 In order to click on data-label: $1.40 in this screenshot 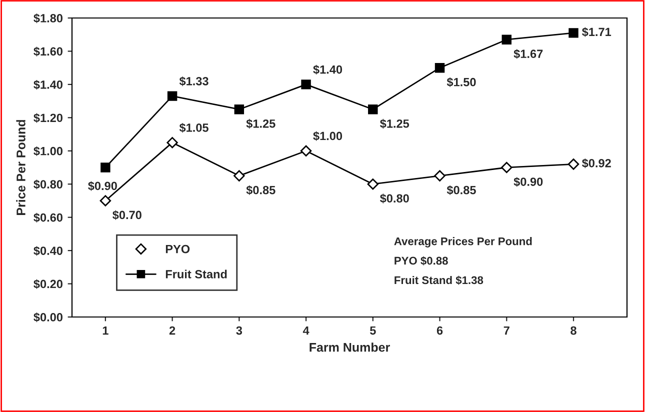, I will do `click(327, 69)`.